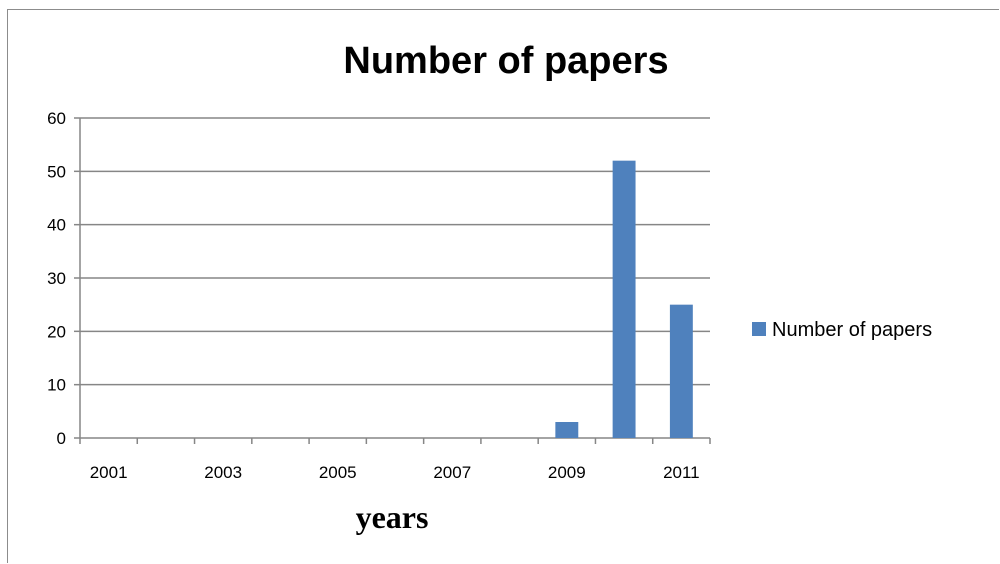  I want to click on y-tick-label: 40, so click(56, 225).